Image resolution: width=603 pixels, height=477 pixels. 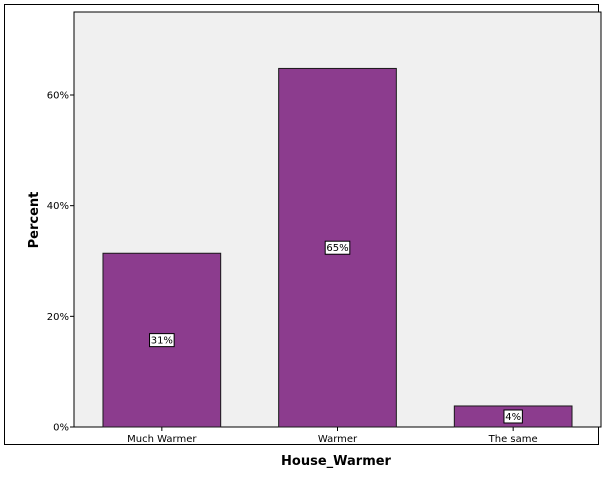 I want to click on data-label: 31%, so click(x=162, y=341).